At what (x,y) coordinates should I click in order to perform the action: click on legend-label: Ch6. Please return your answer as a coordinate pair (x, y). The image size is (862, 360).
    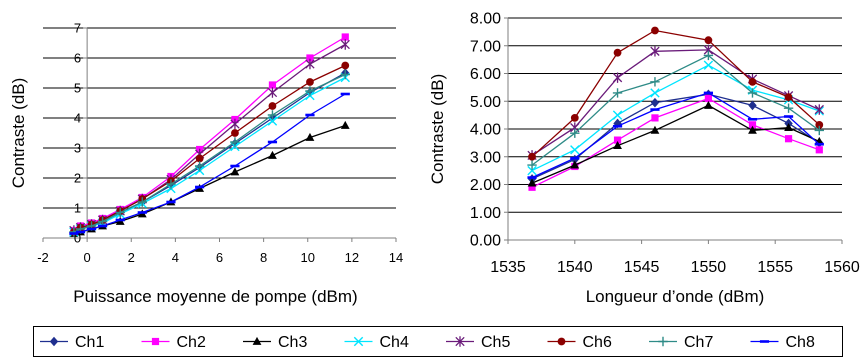
    Looking at the image, I should click on (597, 342).